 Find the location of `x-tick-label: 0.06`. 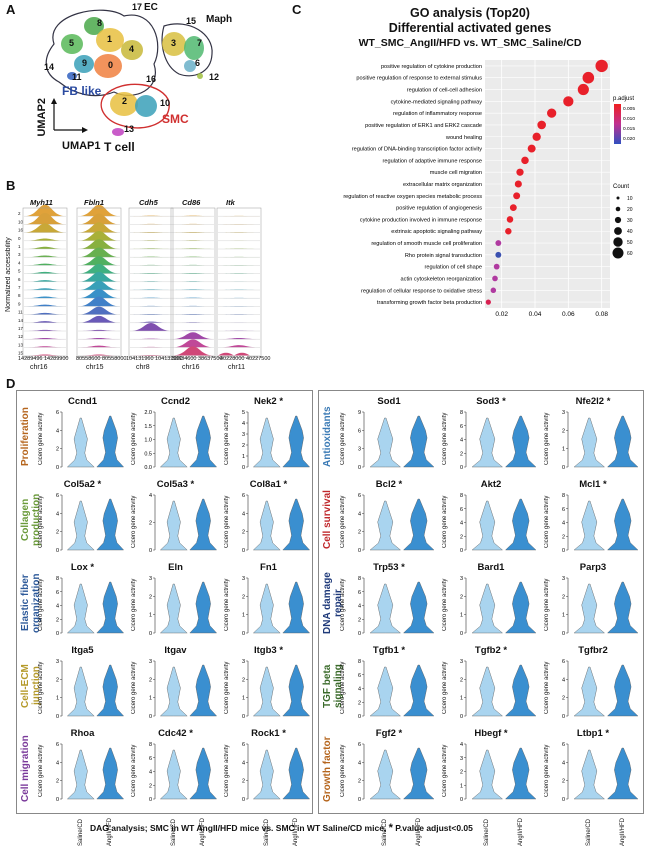

x-tick-label: 0.06 is located at coordinates (568, 314).